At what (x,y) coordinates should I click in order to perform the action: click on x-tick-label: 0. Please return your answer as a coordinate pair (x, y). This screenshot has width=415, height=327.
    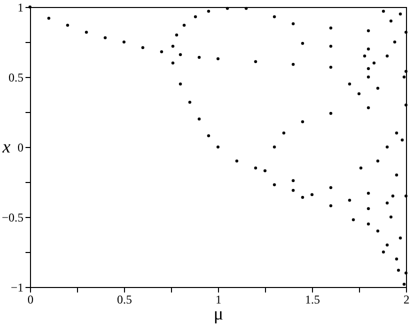
    Looking at the image, I should click on (31, 299).